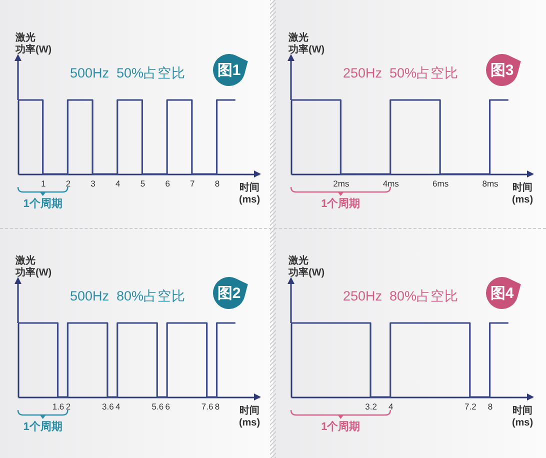 The width and height of the screenshot is (546, 458). I want to click on x-tick-label: 3.6, so click(108, 407).